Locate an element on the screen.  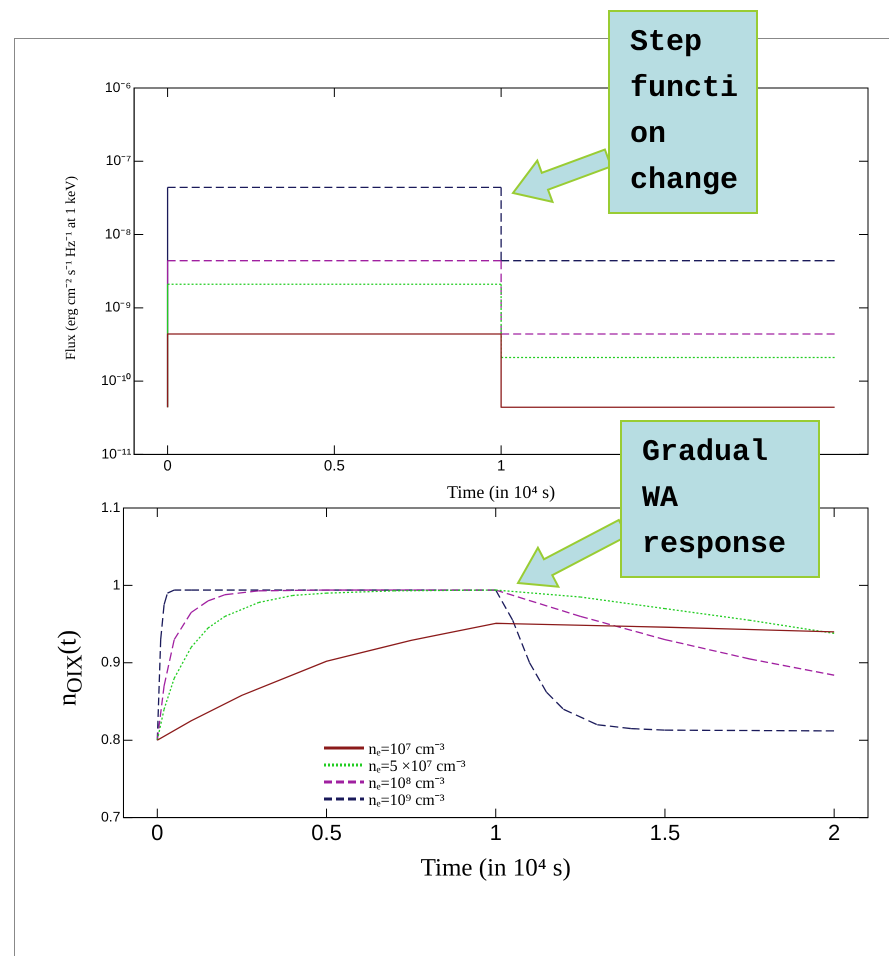
x-tick-label: 2 is located at coordinates (834, 832).